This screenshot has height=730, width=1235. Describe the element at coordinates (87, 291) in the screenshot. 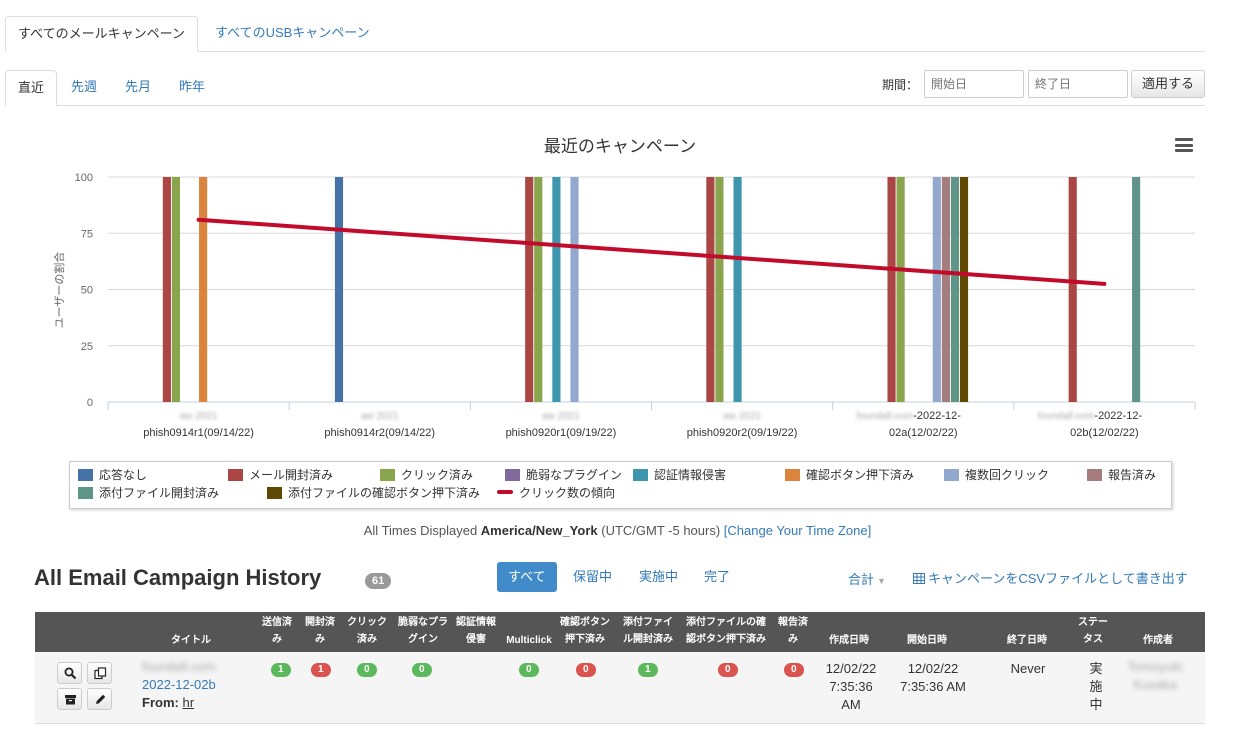

I see `y-tick-label: 50` at that location.